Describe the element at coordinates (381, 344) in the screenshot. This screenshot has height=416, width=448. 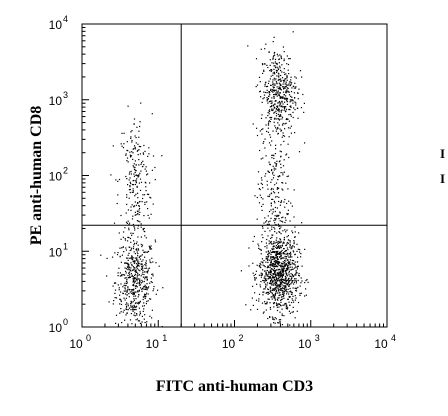
I see `x-tick-label: 10` at that location.